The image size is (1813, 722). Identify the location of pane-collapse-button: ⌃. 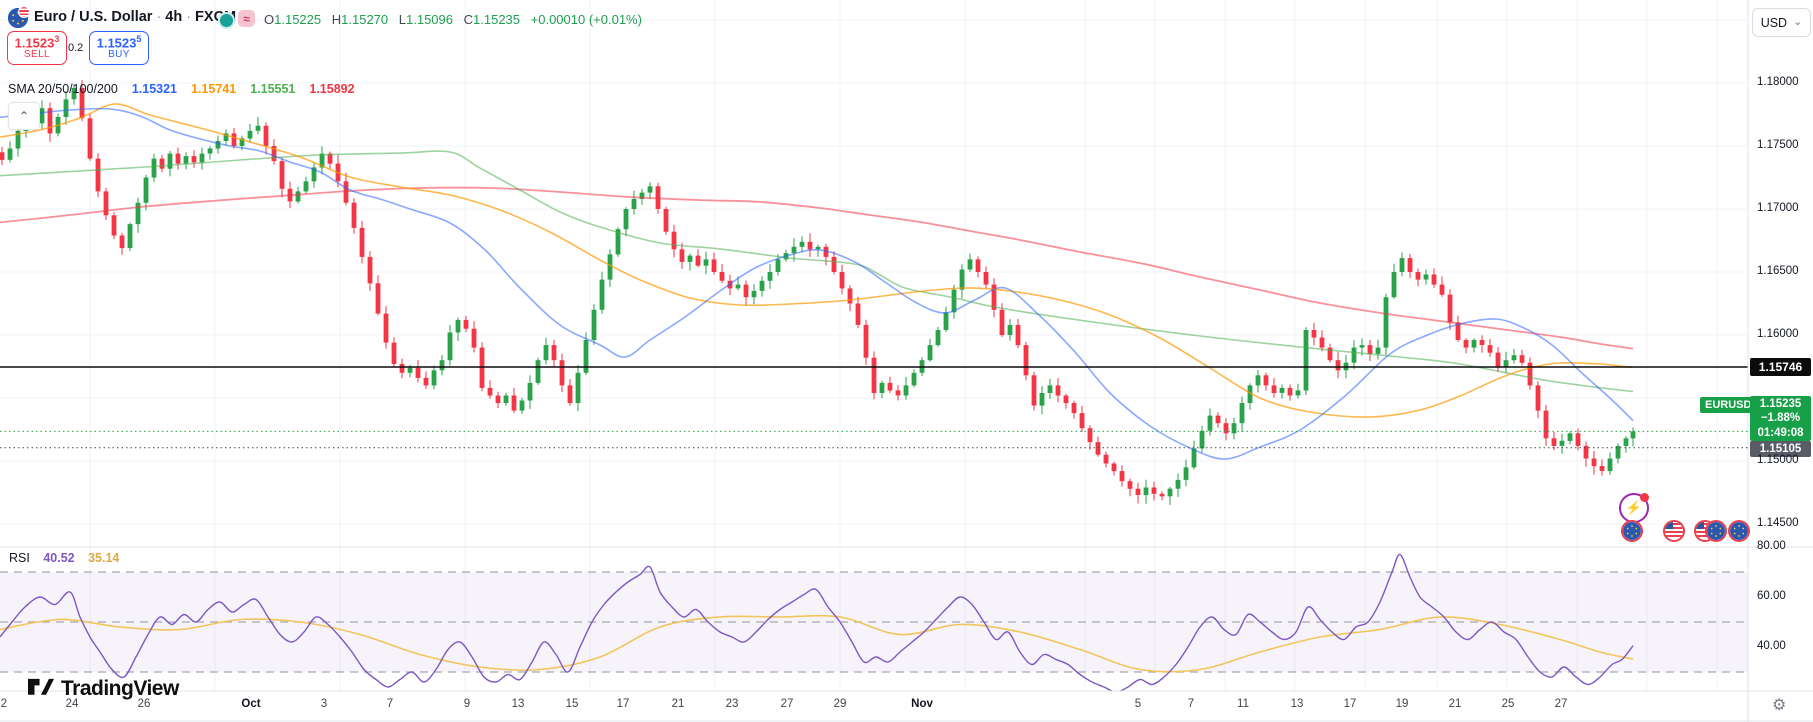
(24, 116).